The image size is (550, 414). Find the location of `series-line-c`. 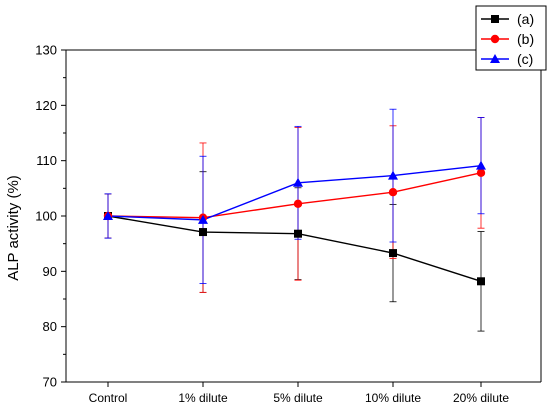

series-line-c is located at coordinates (294, 192).